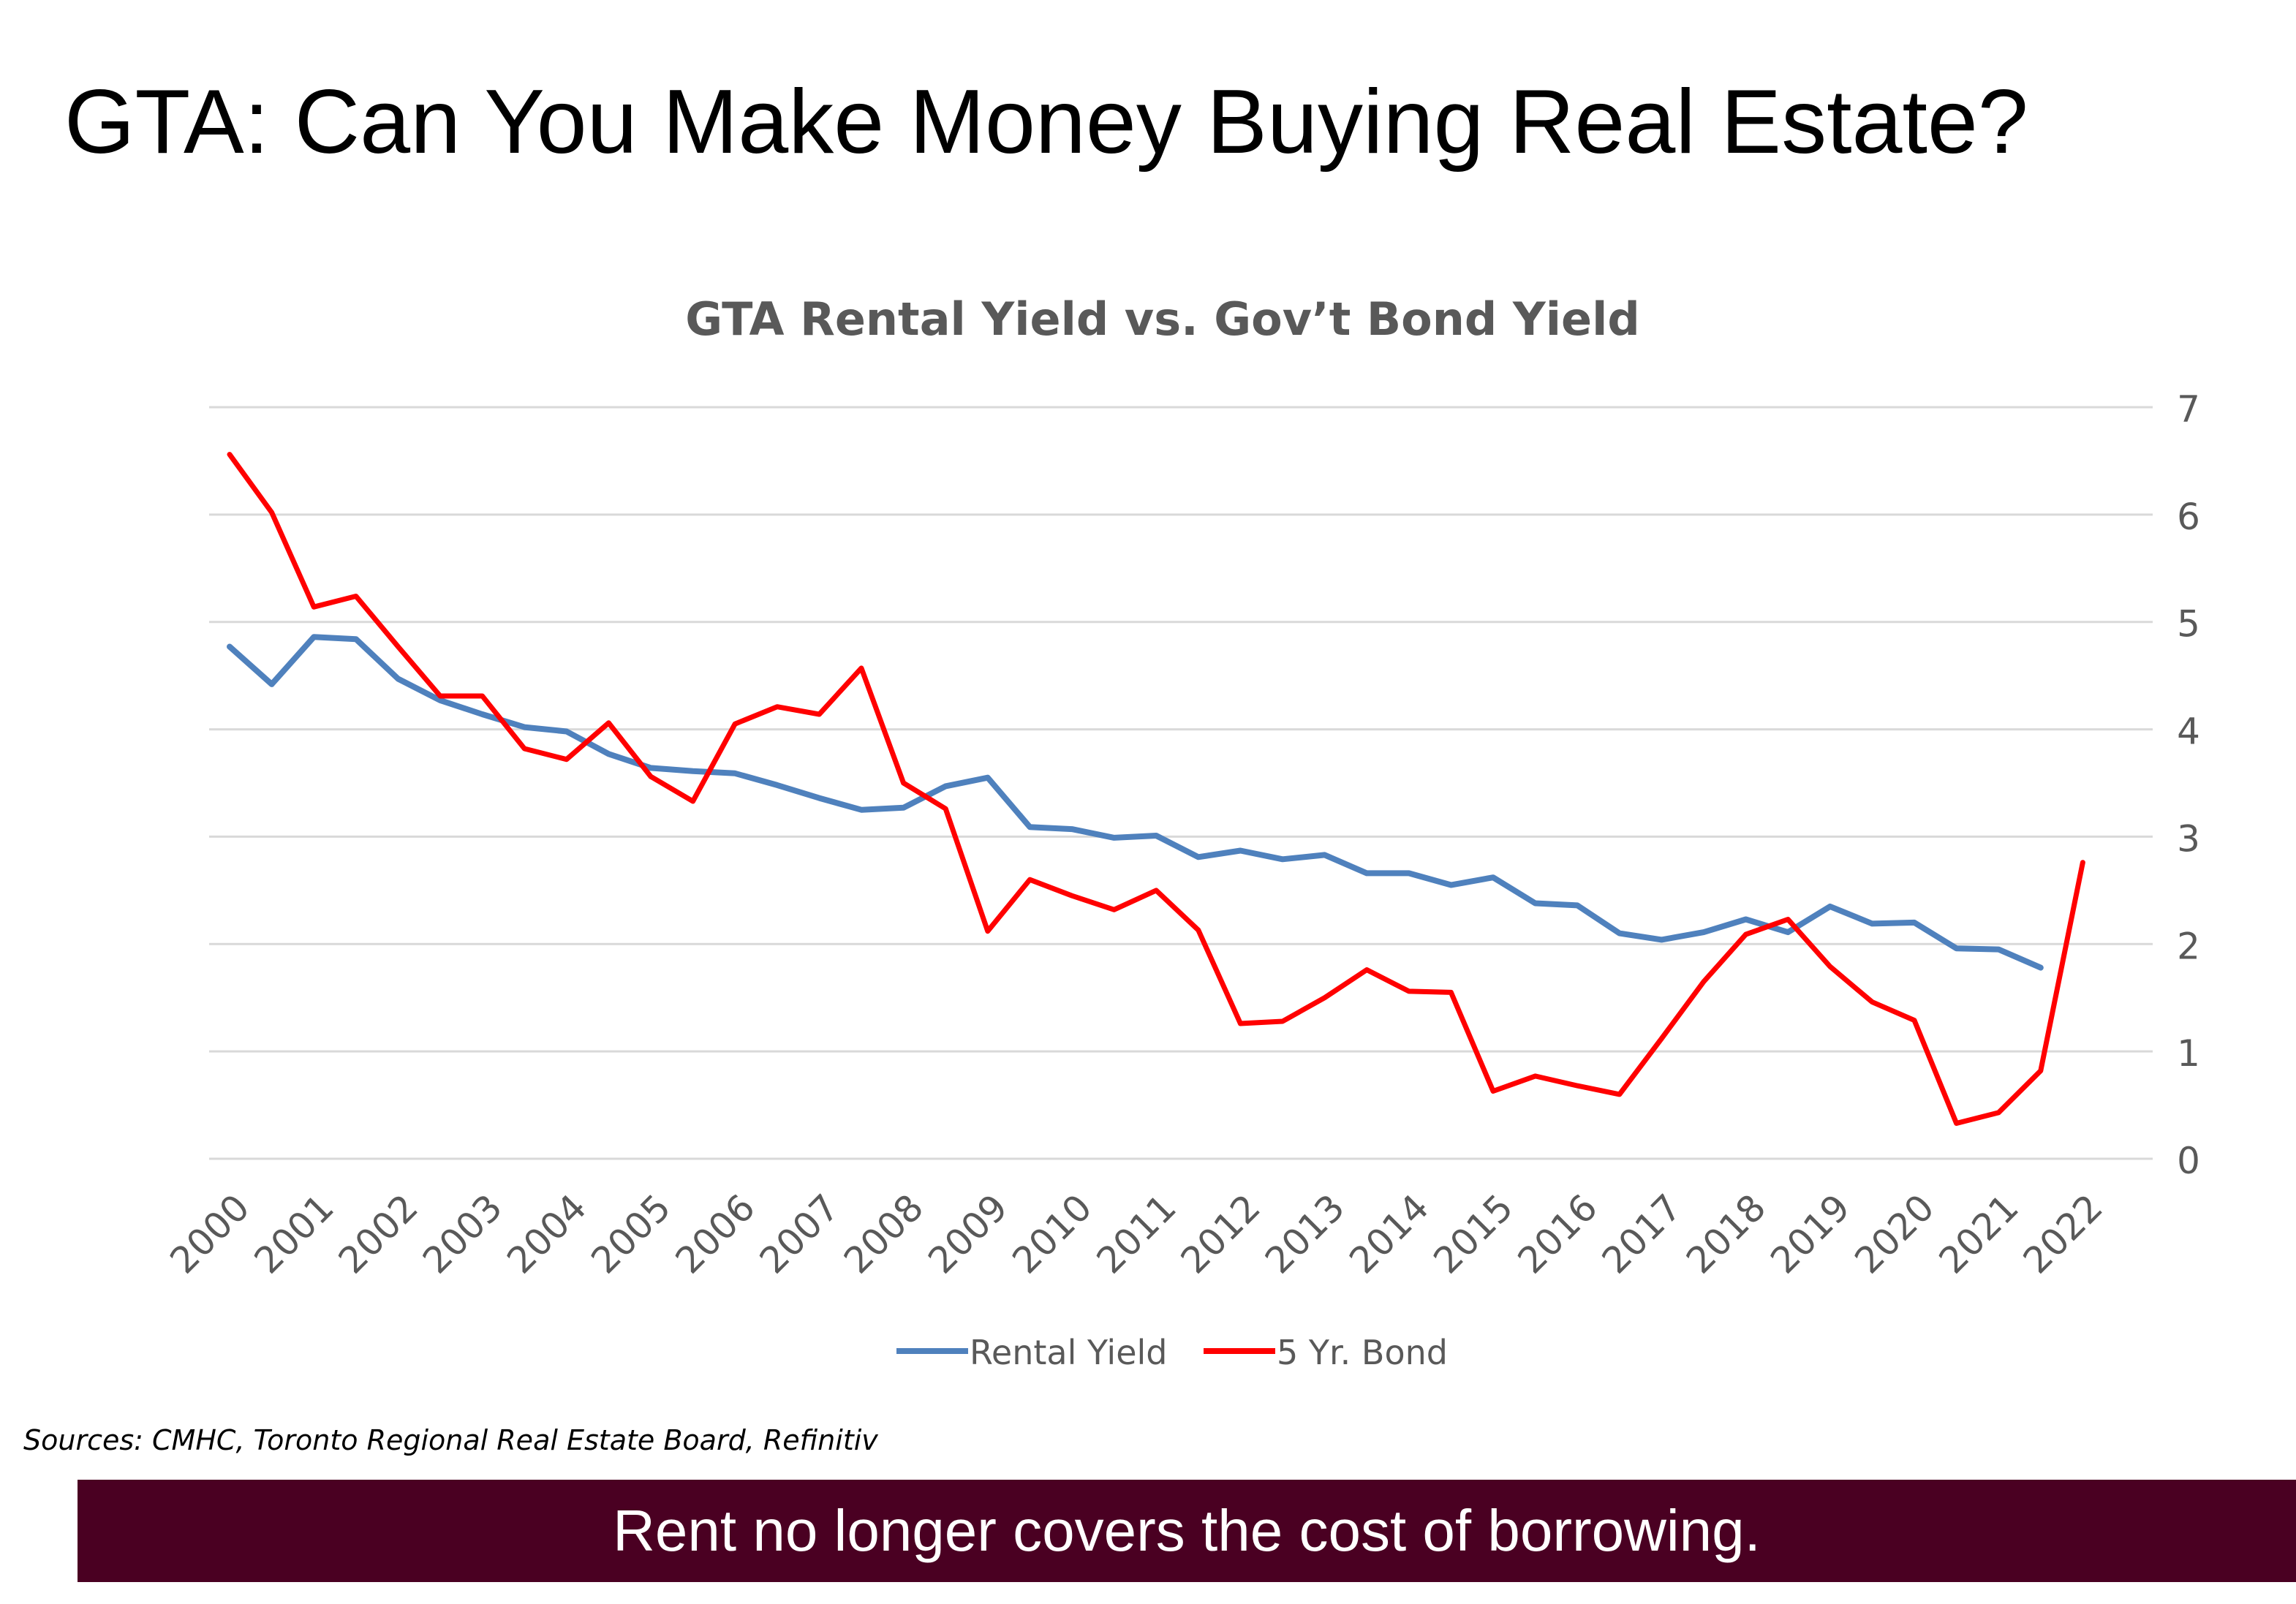 This screenshot has width=2296, height=1604. I want to click on x-tick-label: 2019, so click(1810, 1234).